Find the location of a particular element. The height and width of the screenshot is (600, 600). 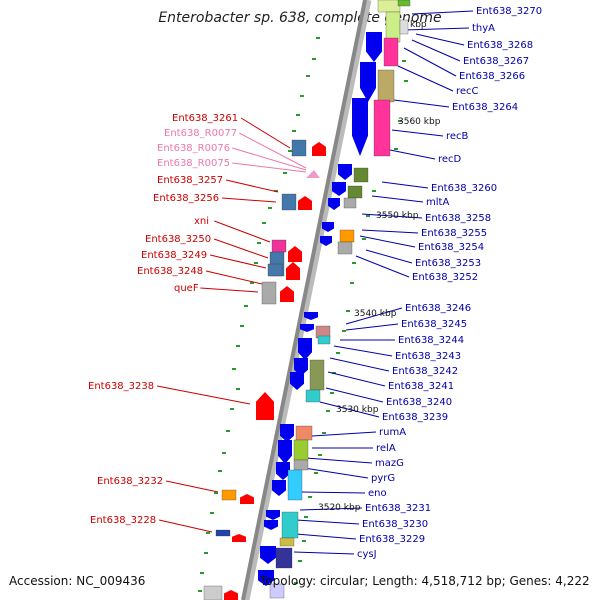

kbp-label: 3550 kbp is located at coordinates (397, 216).